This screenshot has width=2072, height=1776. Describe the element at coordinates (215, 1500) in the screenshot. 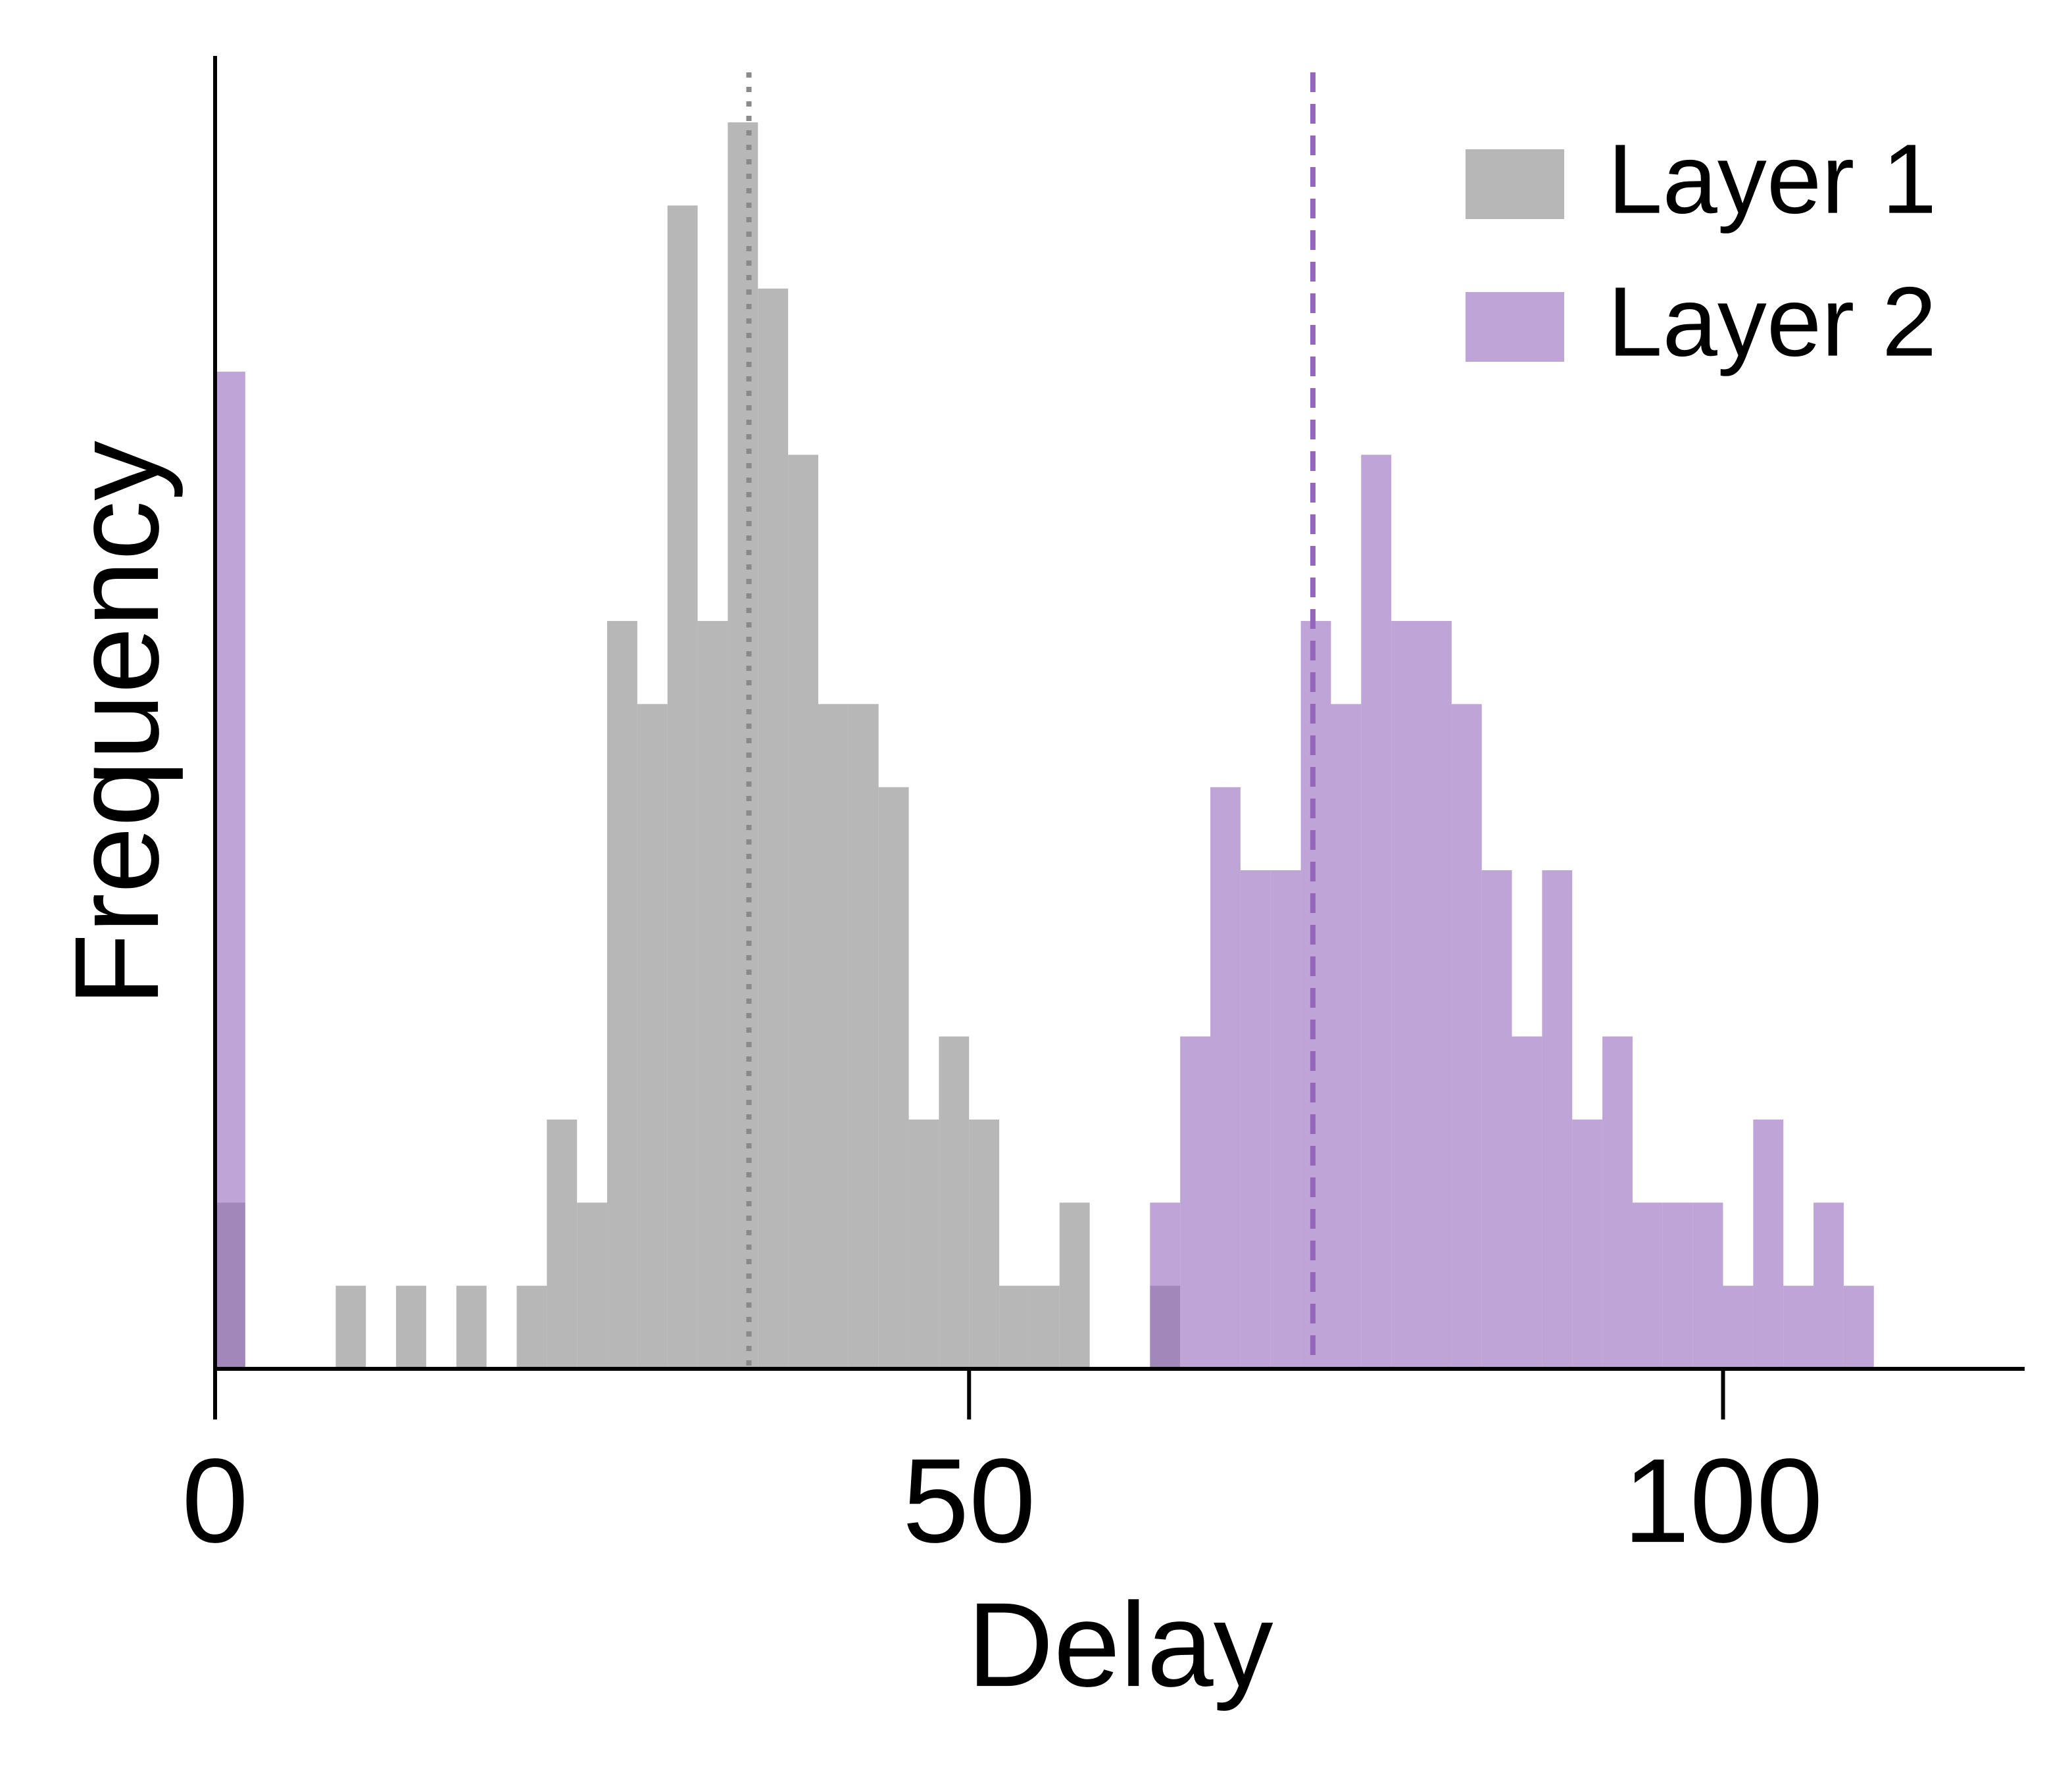

I see `x-tick-label: 0` at that location.